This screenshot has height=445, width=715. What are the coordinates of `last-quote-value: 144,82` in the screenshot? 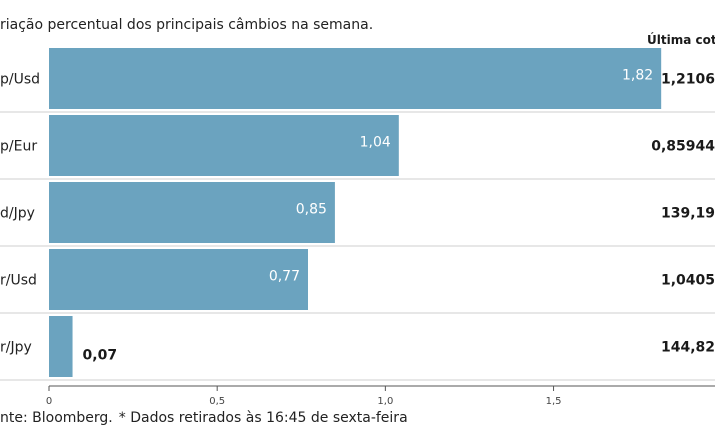 It's located at (688, 348).